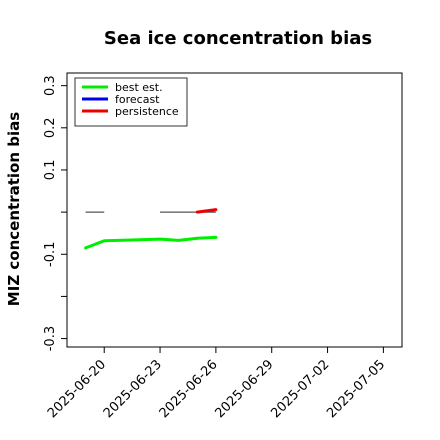 The image size is (440, 440). Describe the element at coordinates (300, 389) in the screenshot. I see `x-tick-label: 2025-07-02` at that location.